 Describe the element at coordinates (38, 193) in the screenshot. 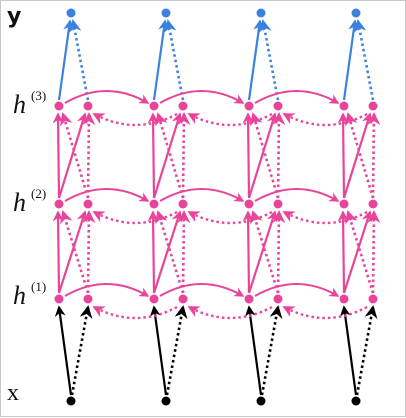

I see `hidden-label-superscript: (2)` at that location.